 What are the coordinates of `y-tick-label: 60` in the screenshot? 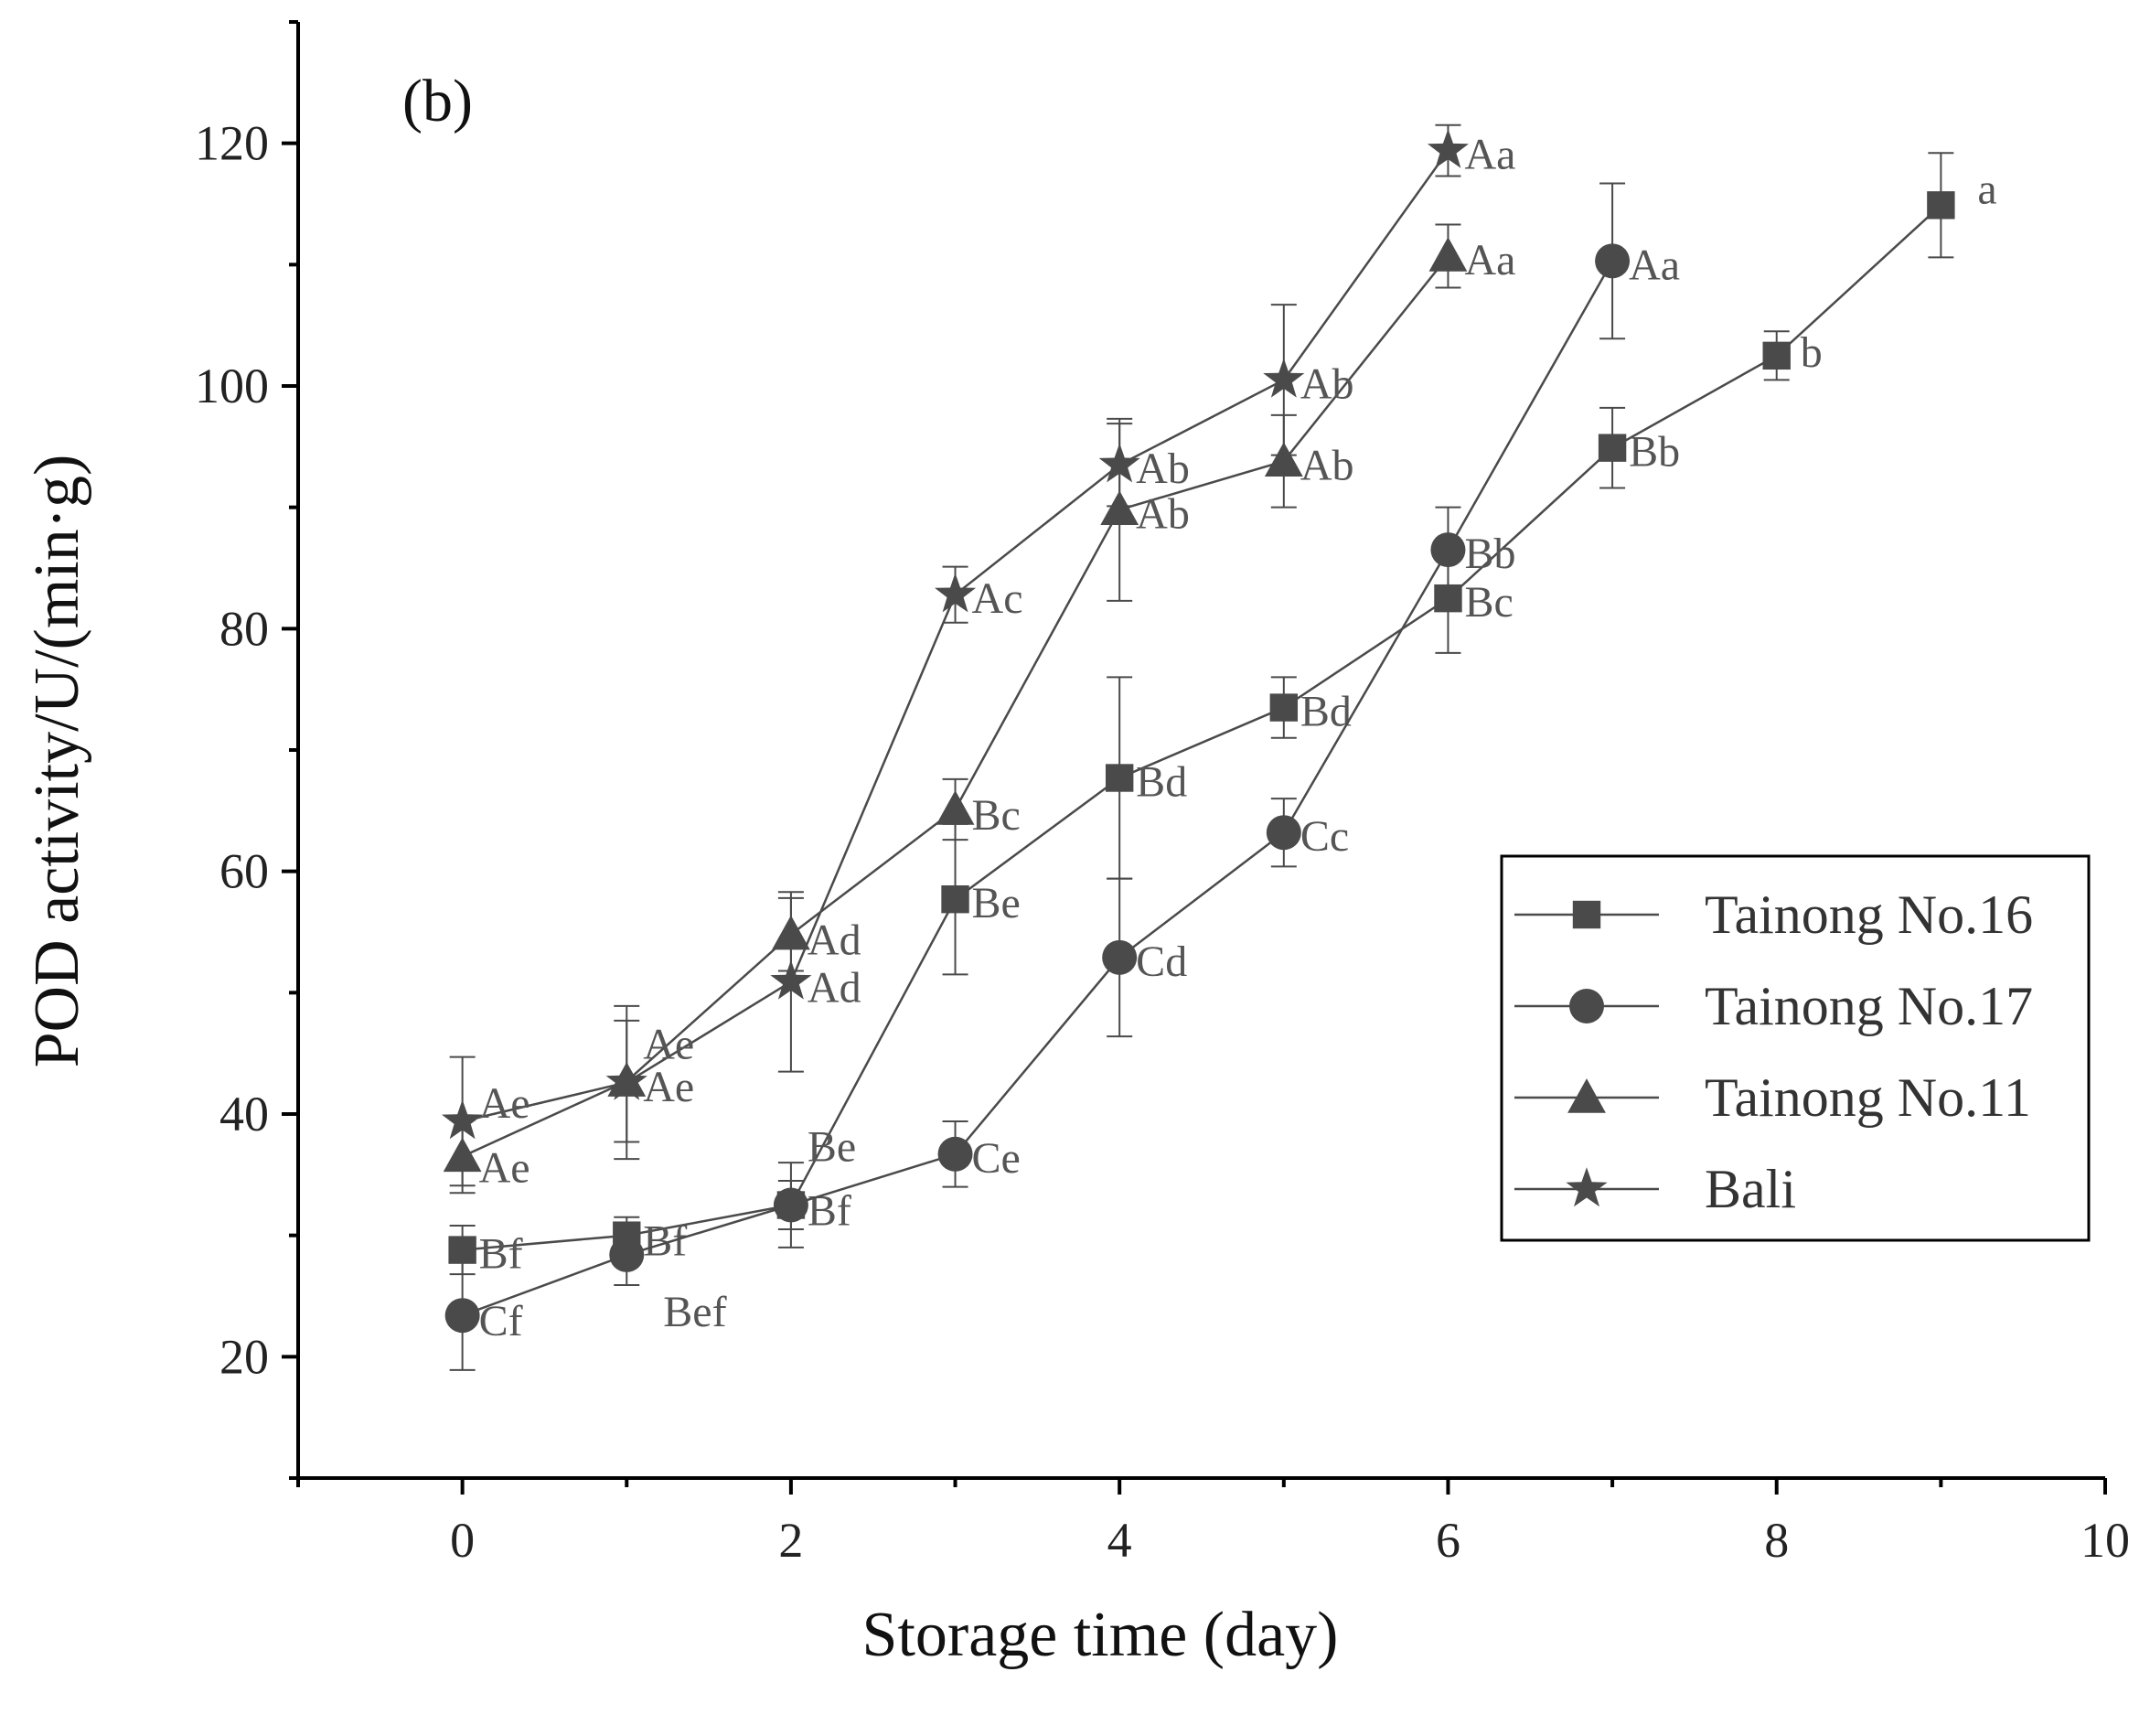 It's located at (244, 872).